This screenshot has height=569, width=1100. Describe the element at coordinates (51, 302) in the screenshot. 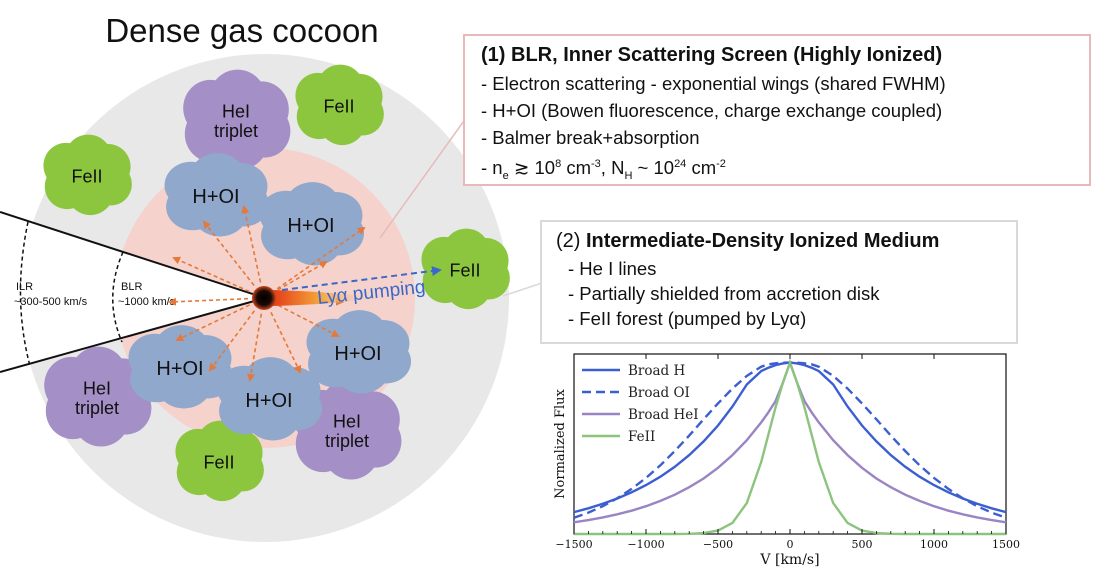

I see `ilr-velocity: ~300-500 km/s` at that location.